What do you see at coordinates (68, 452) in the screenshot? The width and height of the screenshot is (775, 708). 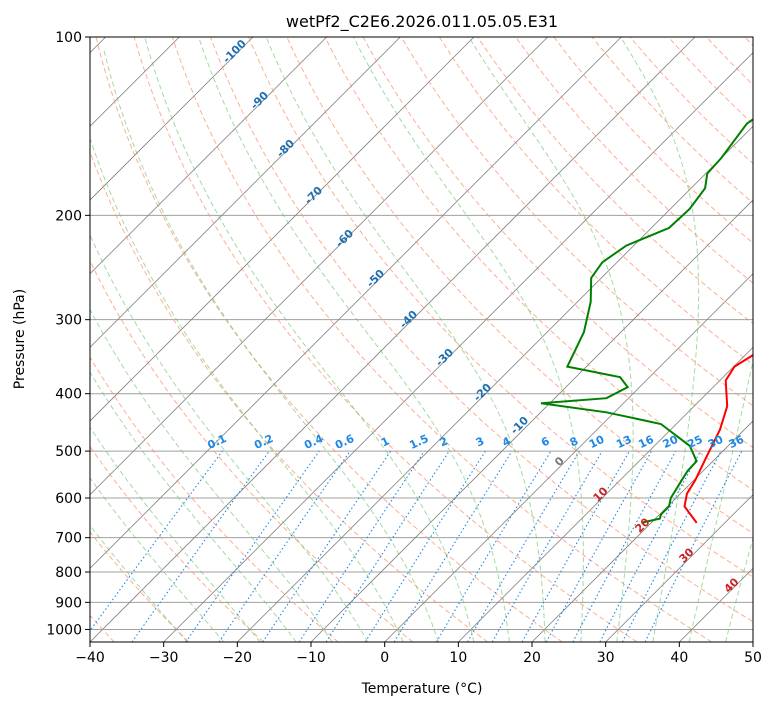 I see `y-tick-label: 500` at bounding box center [68, 452].